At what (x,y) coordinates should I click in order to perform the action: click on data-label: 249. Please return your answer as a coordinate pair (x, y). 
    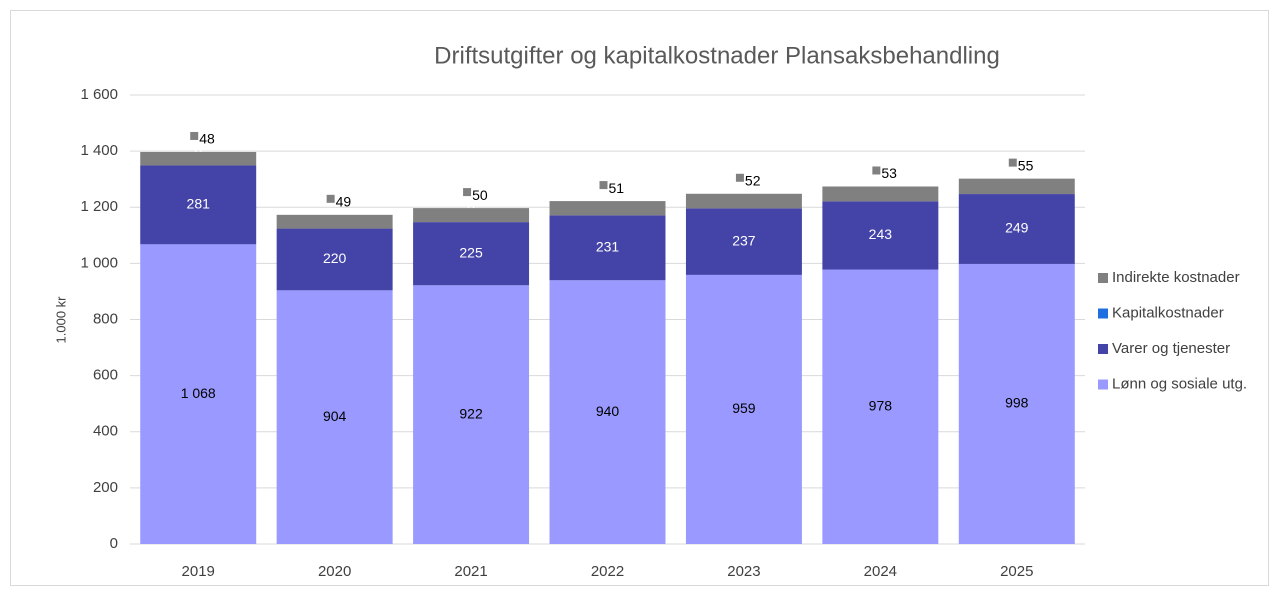
    Looking at the image, I should click on (1017, 228).